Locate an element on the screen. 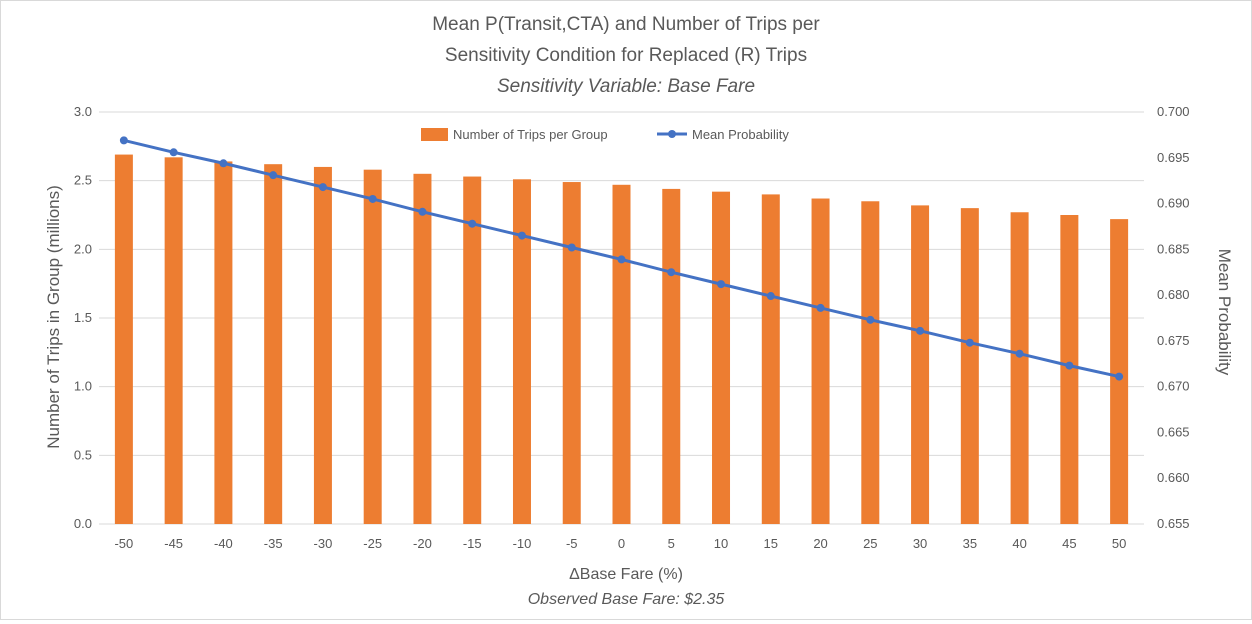 This screenshot has width=1252, height=624. x-tick-label: 15 is located at coordinates (771, 543).